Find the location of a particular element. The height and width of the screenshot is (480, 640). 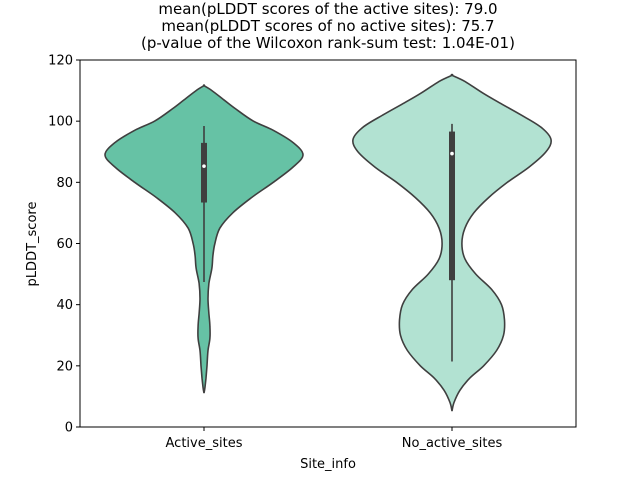

y-tick-label: 60 is located at coordinates (64, 244).